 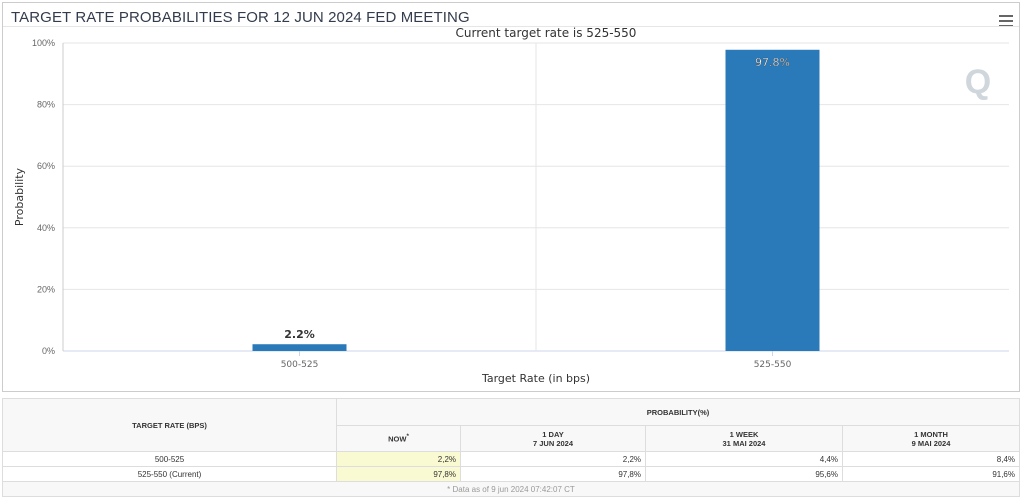 I want to click on chart-subtitle: Current target rate is 525-550, so click(x=546, y=33).